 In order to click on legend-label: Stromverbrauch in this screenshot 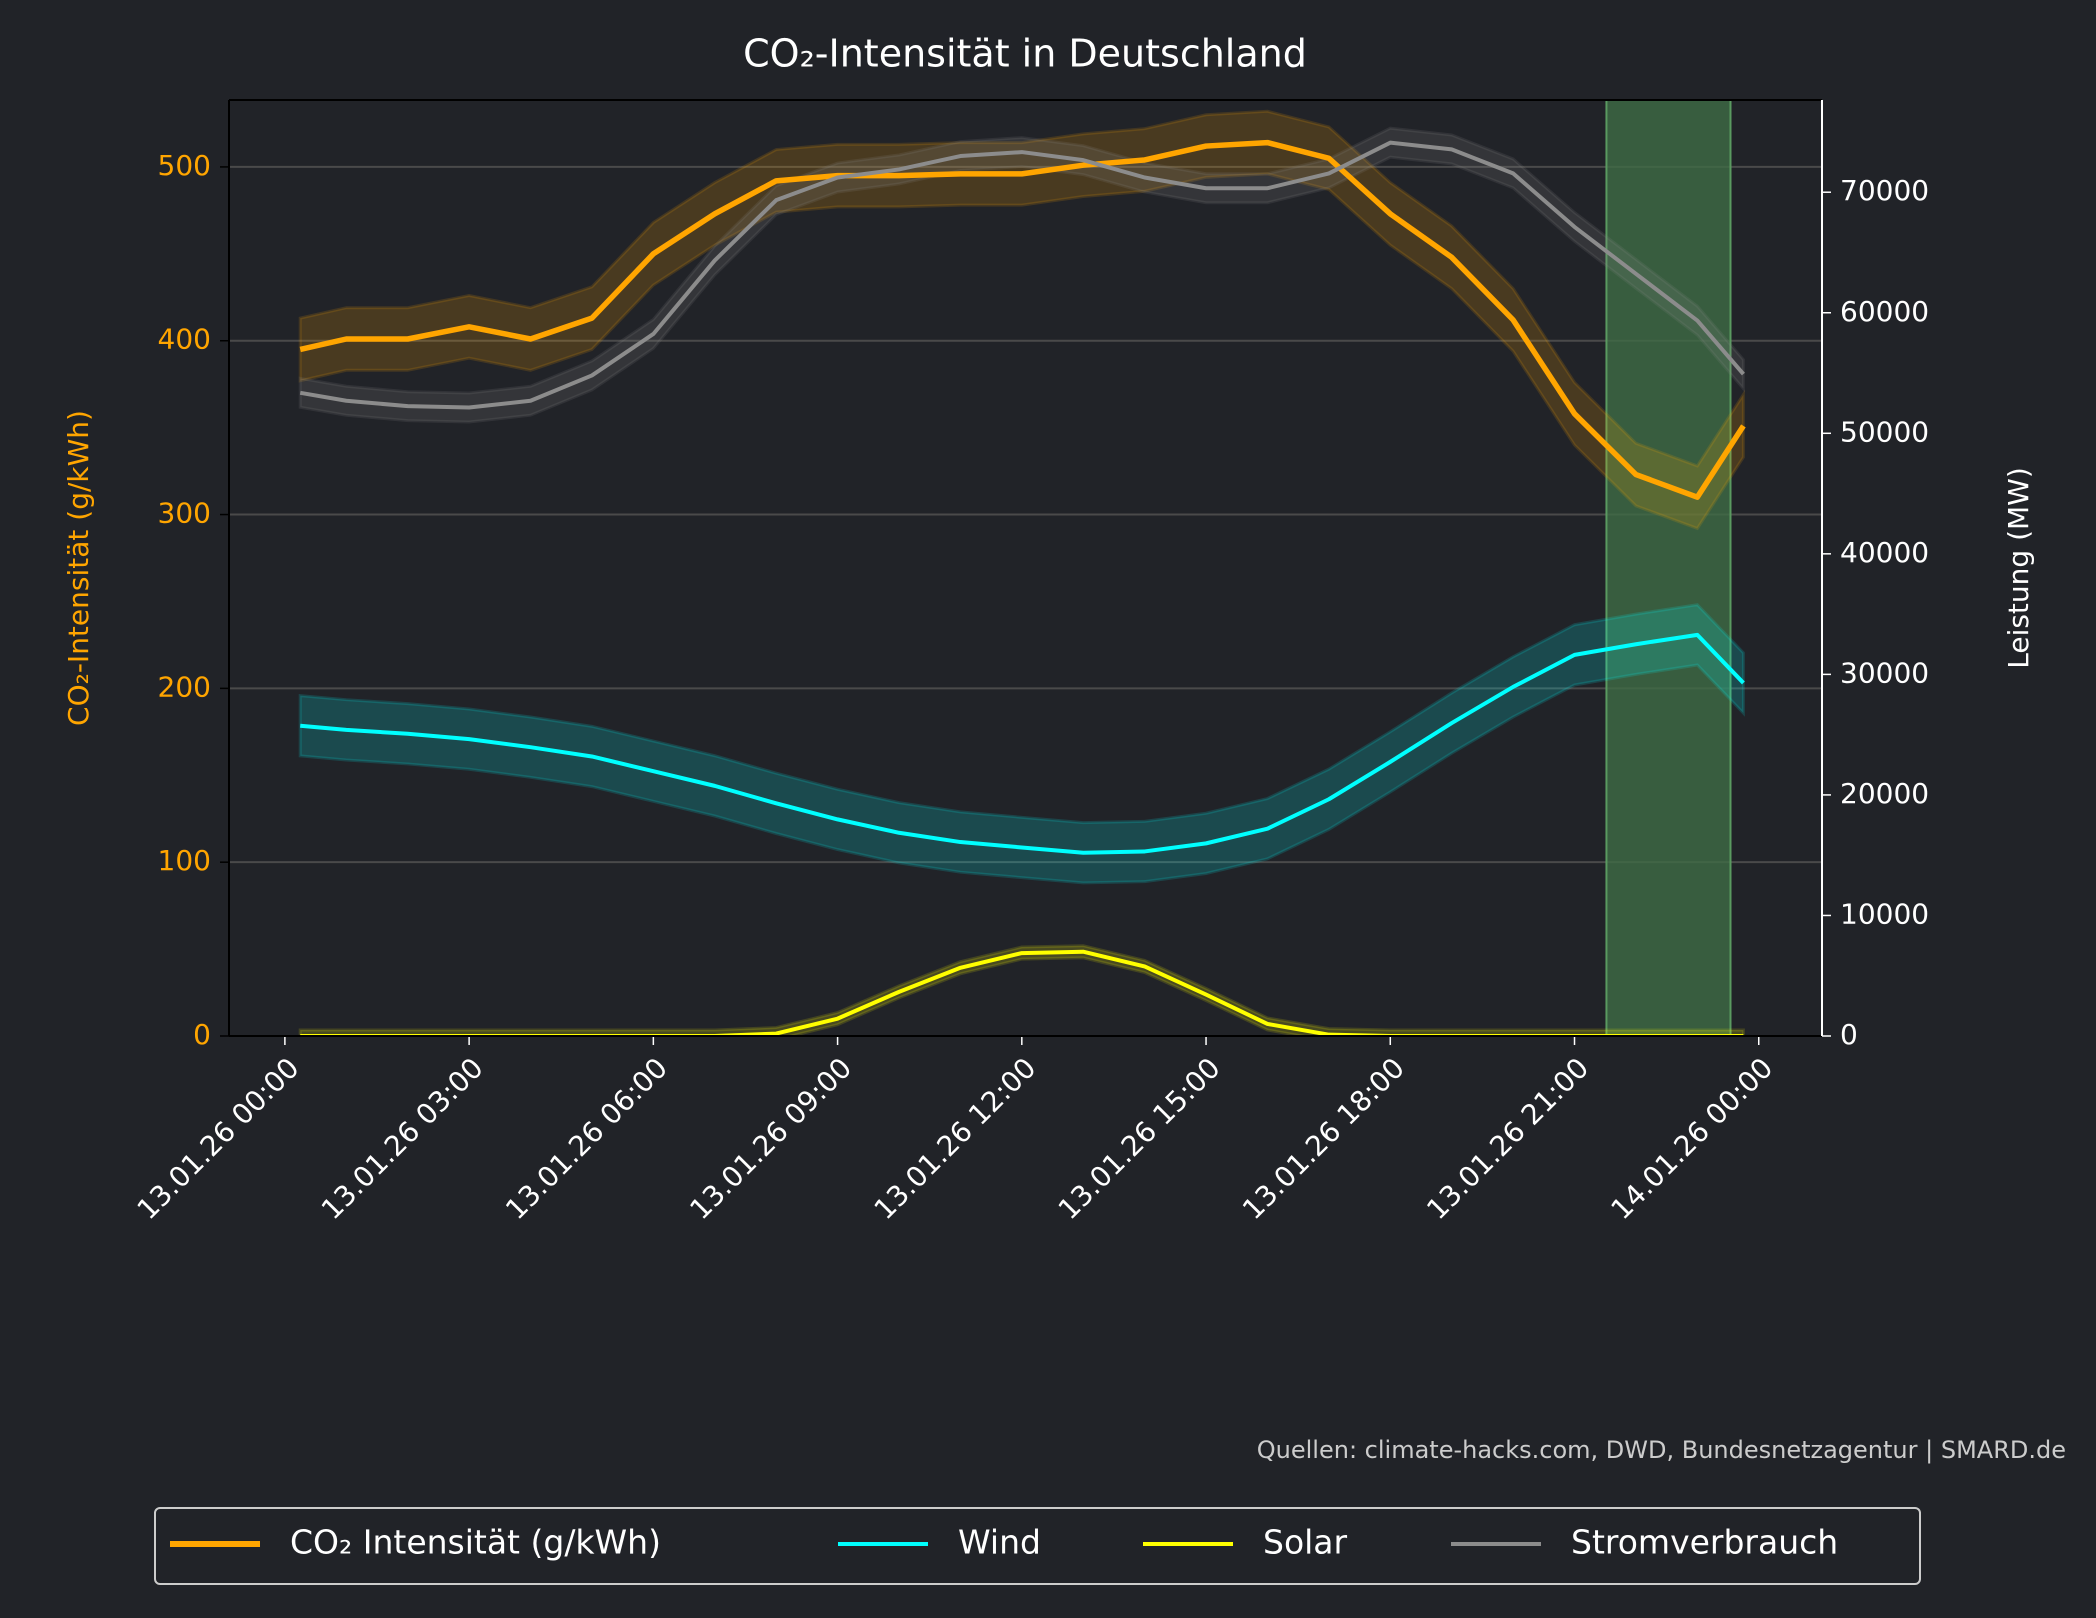, I will do `click(1704, 1542)`.